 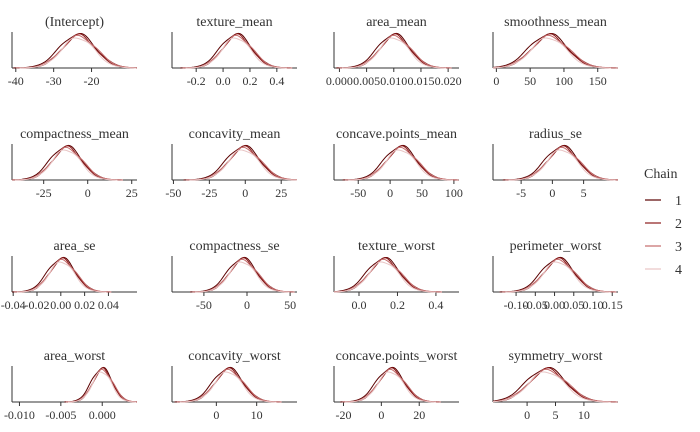 What do you see at coordinates (60, 415) in the screenshot?
I see `x-tick-label: -0.005` at bounding box center [60, 415].